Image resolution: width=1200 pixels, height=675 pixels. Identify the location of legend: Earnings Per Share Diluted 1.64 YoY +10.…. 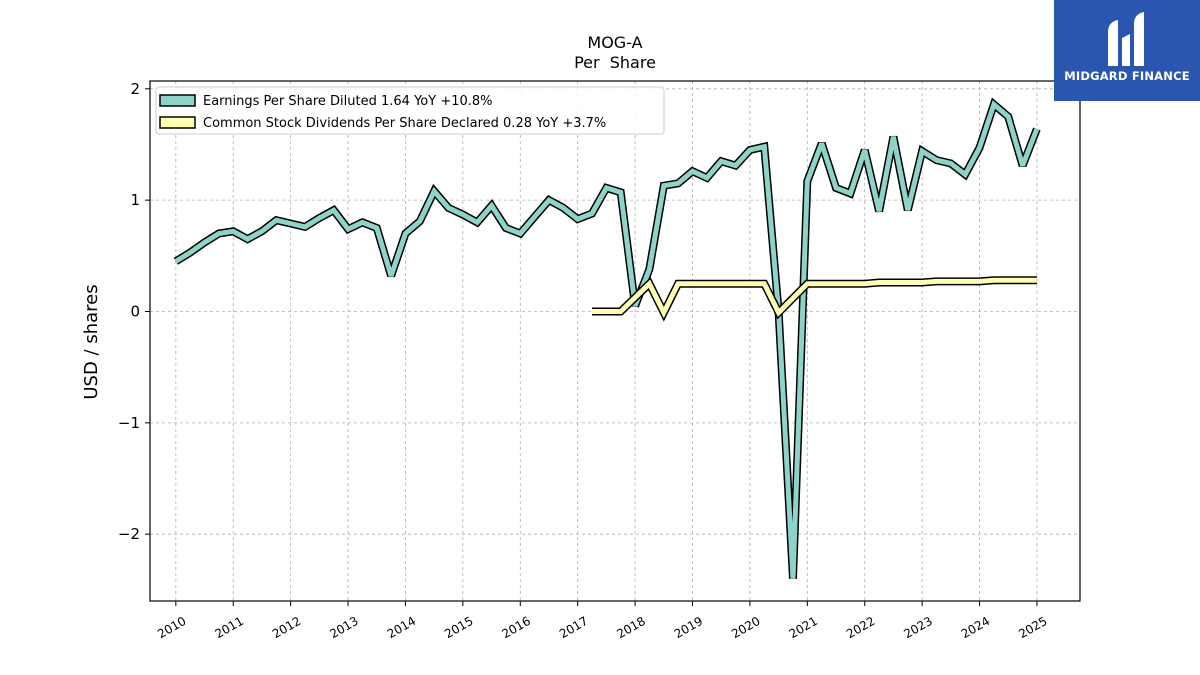
(410, 110).